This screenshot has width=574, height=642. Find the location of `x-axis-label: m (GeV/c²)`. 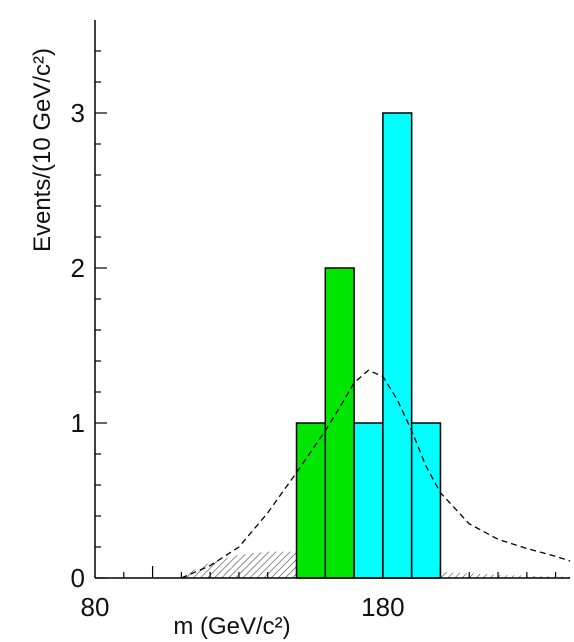

x-axis-label: m (GeV/c²) is located at coordinates (231, 626).